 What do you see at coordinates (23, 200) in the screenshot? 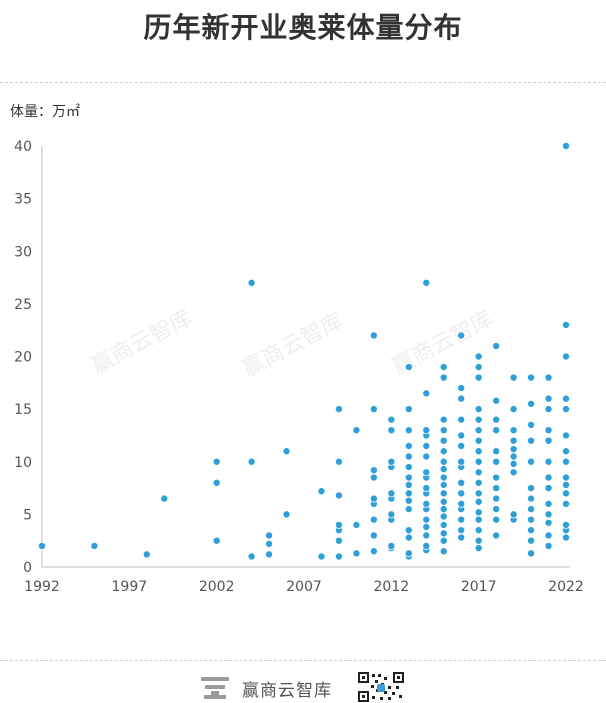
I see `y-tick-label: 35` at bounding box center [23, 200].